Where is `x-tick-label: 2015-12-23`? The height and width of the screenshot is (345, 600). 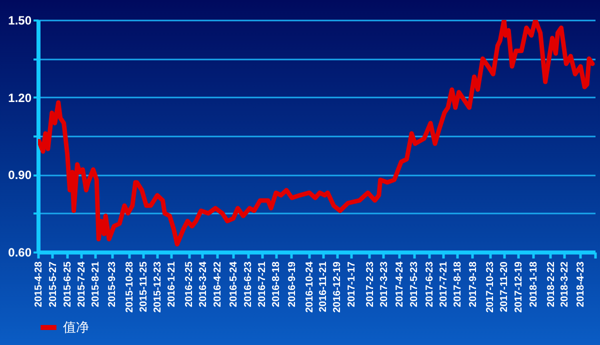
x-tick-label: 2015-12-23 is located at coordinates (158, 287).